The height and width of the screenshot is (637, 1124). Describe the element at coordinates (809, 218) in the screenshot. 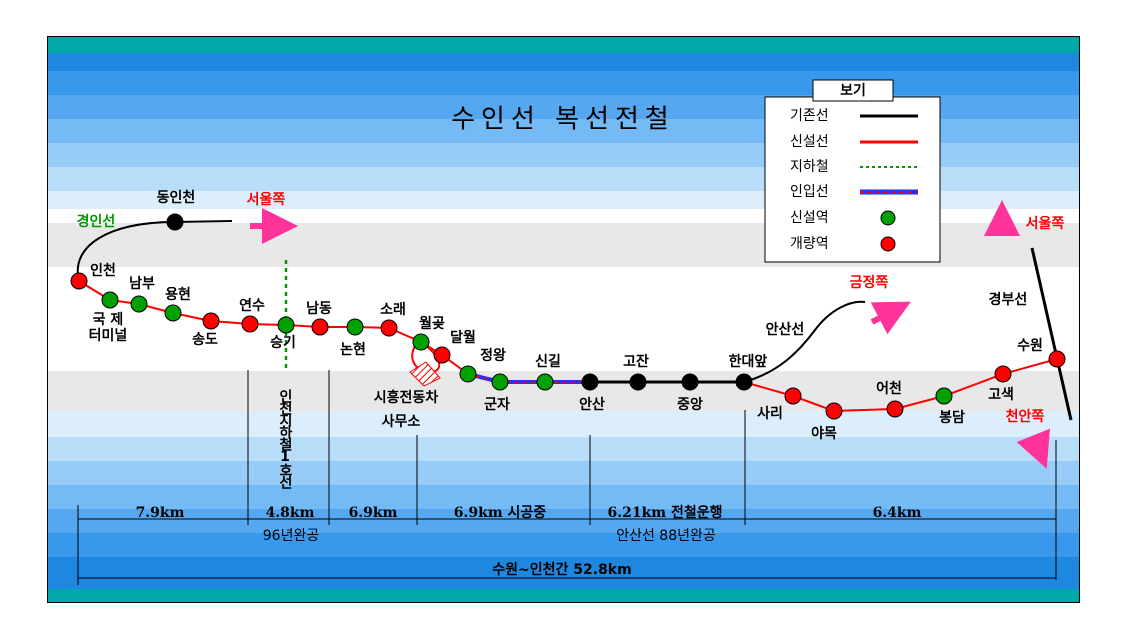

I see `legend-label: 신설역` at that location.